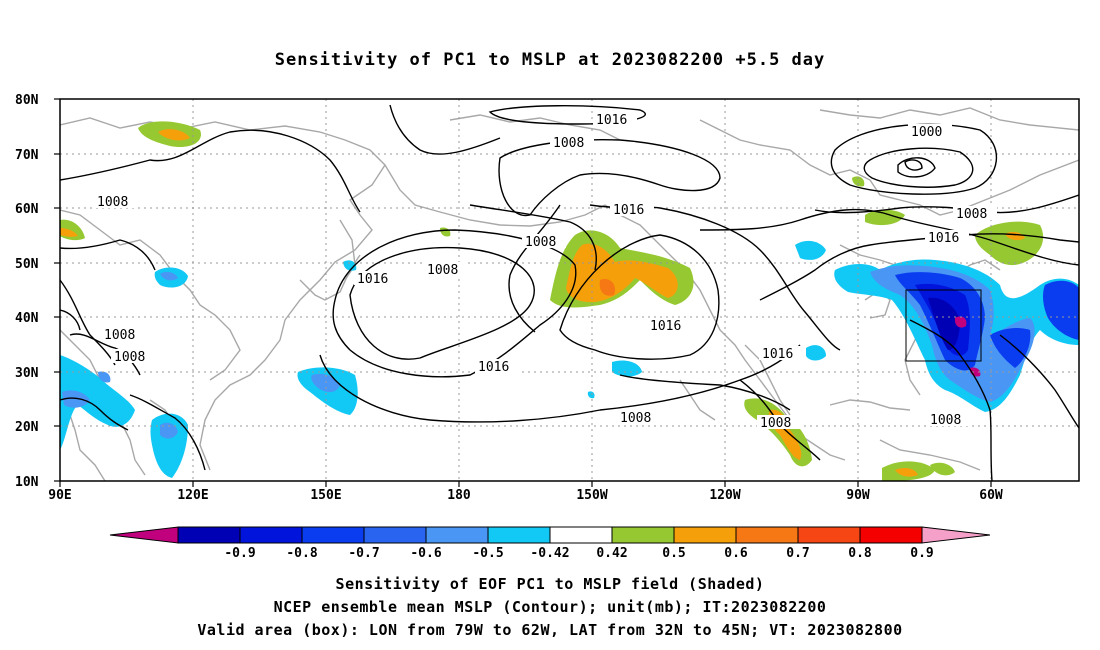 Image resolution: width=1100 pixels, height=650 pixels. What do you see at coordinates (27, 373) in the screenshot?
I see `lat-tick-label: 30N` at bounding box center [27, 373].